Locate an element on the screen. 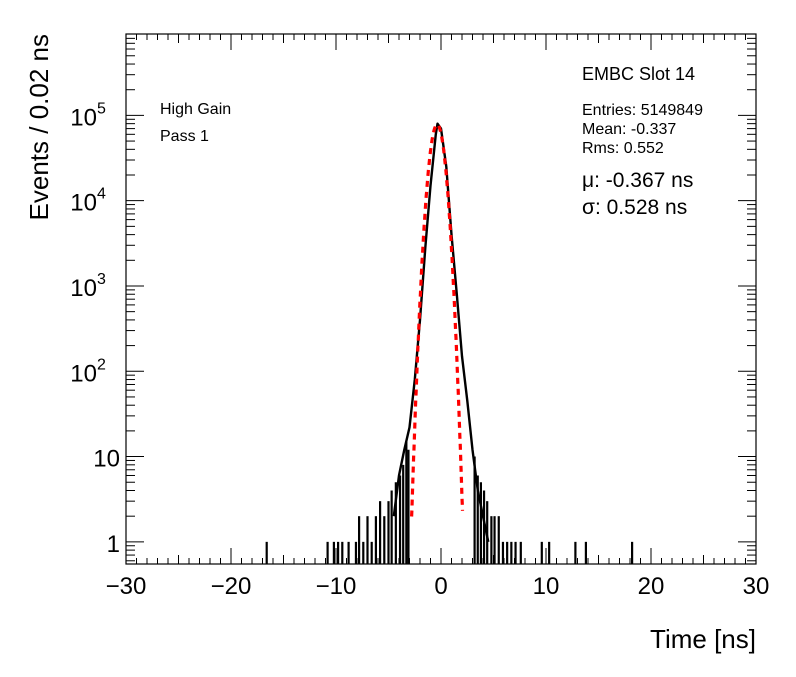 Image resolution: width=796 pixels, height=677 pixels. fit-curve is located at coordinates (437, 319).